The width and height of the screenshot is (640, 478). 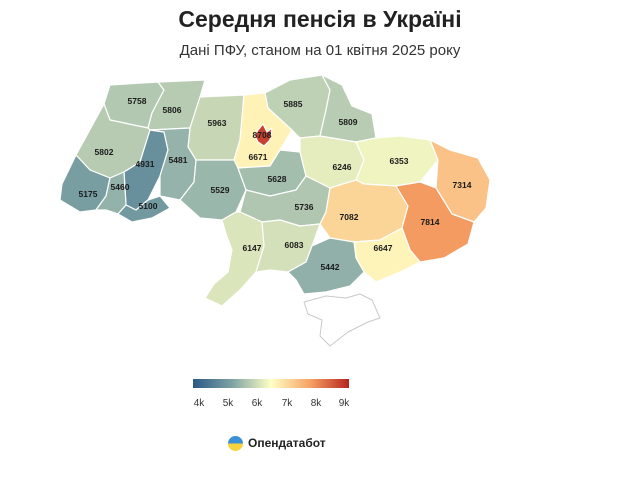 What do you see at coordinates (320, 19) in the screenshot?
I see `map-title: Середня пенсія в Україні` at bounding box center [320, 19].